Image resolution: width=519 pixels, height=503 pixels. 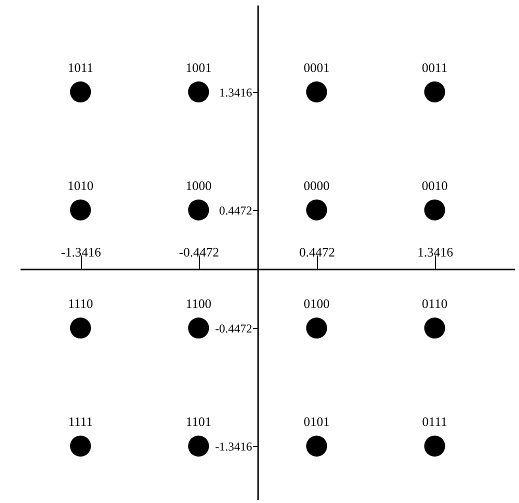 What do you see at coordinates (317, 67) in the screenshot?
I see `annotation: 0001` at bounding box center [317, 67].